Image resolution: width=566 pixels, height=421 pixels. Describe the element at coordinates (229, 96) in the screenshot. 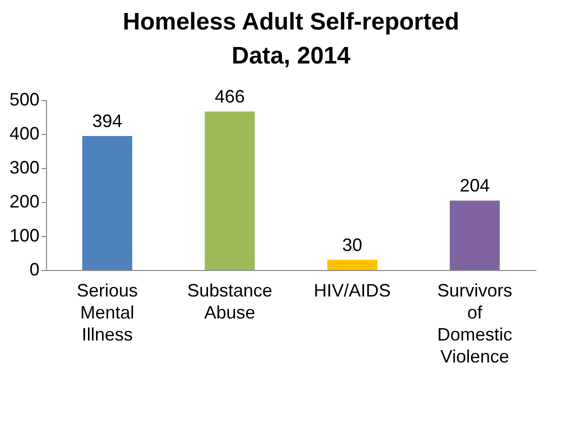

I see `data-label: 466` at that location.